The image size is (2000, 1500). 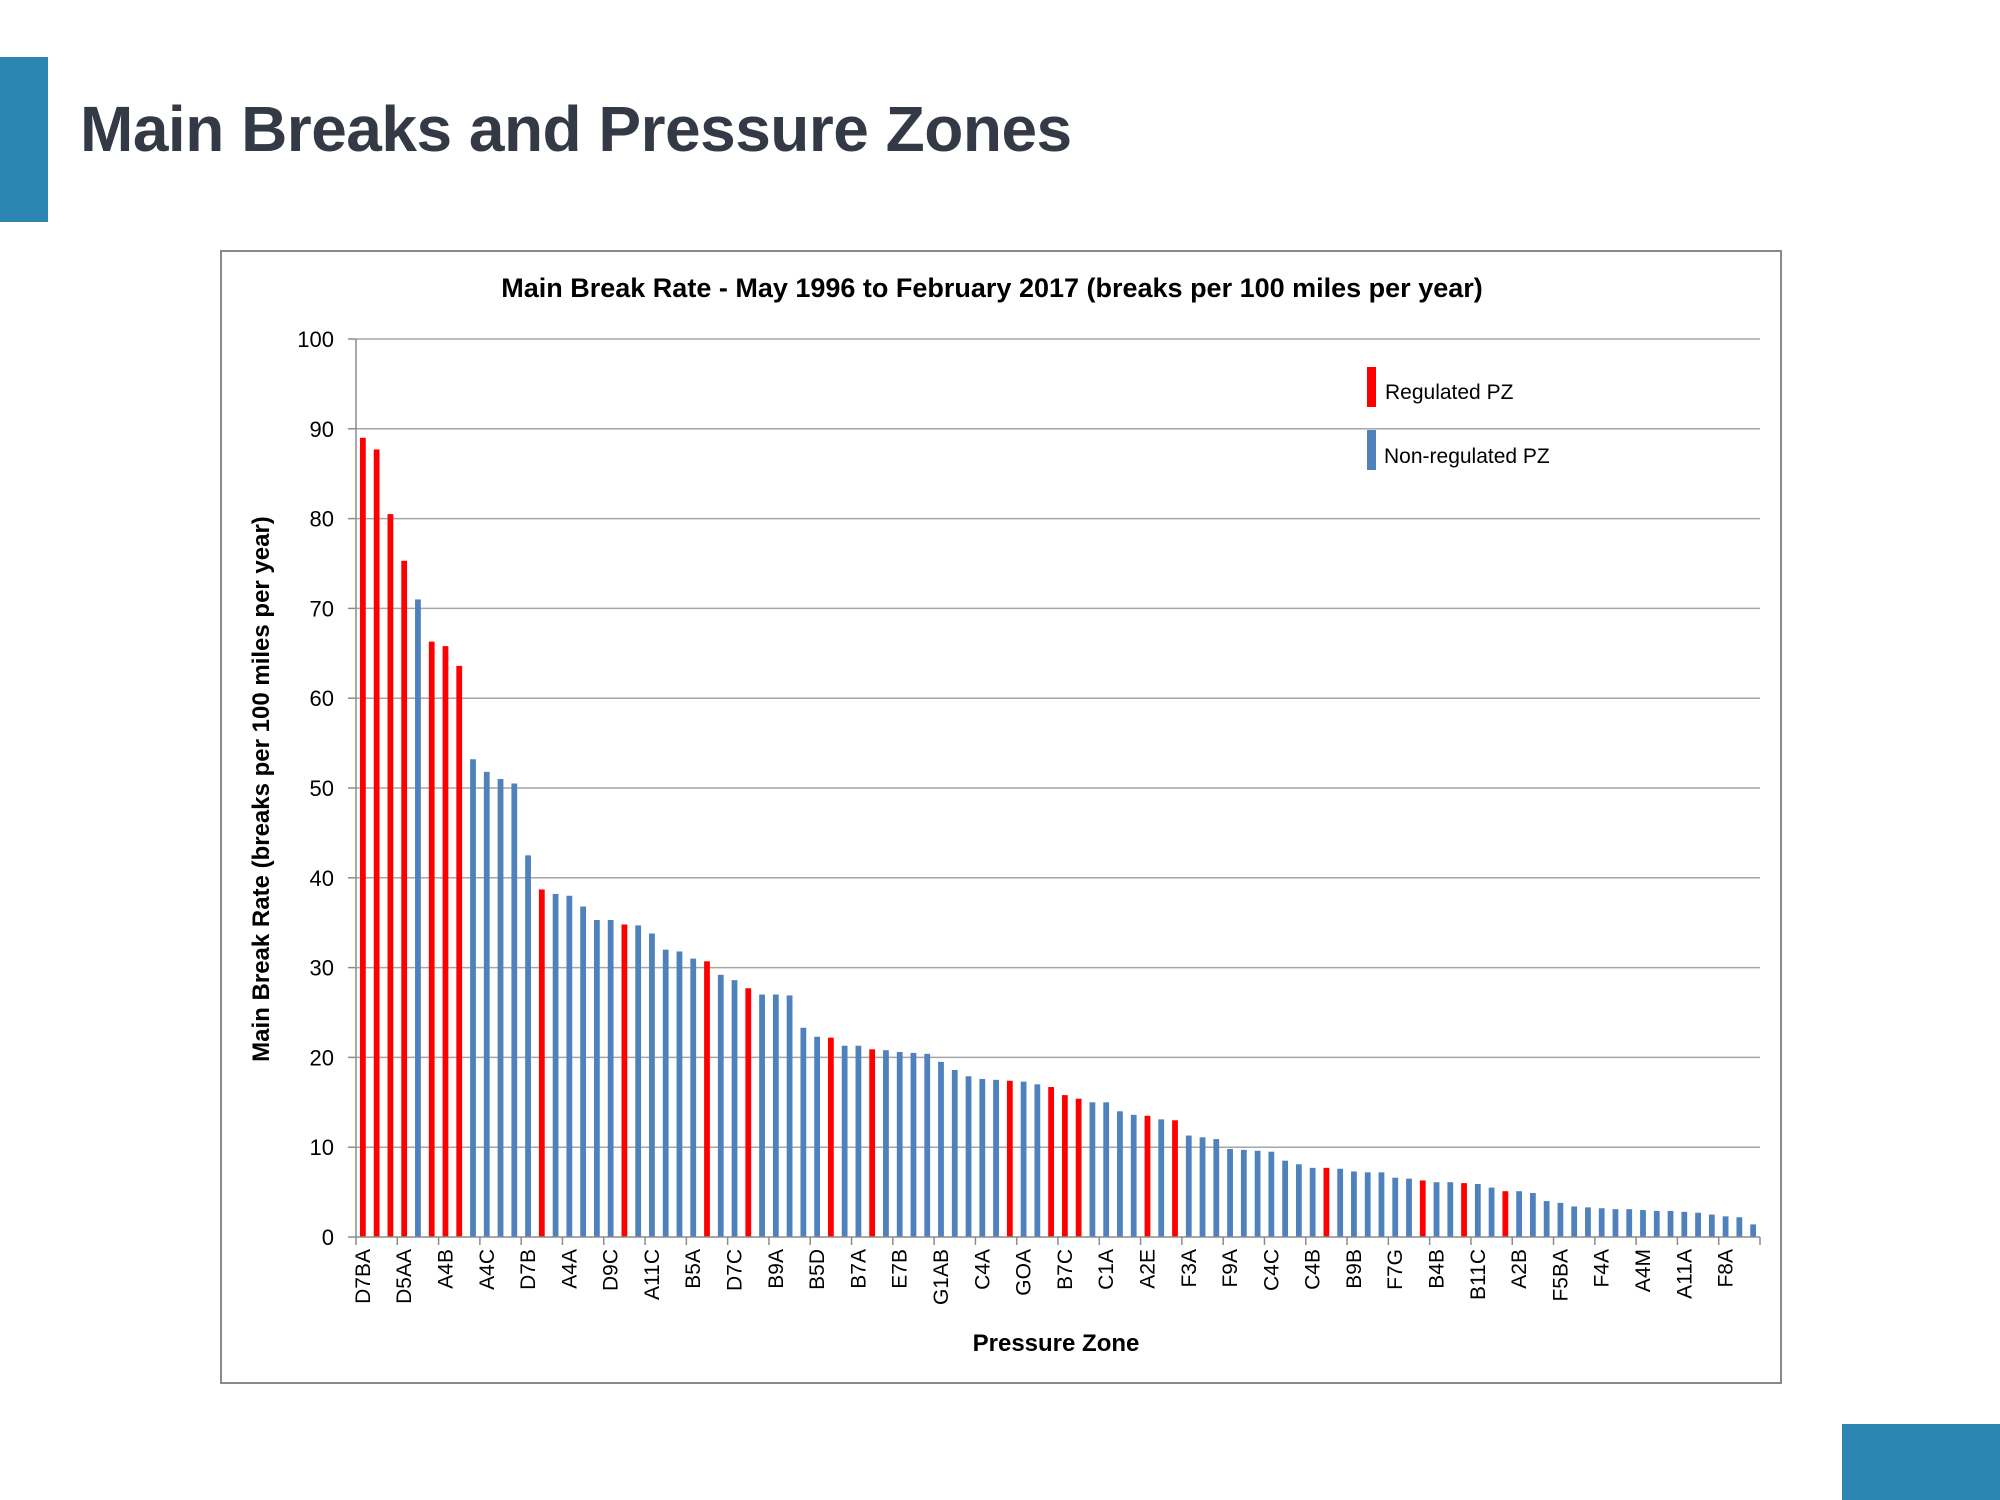 I want to click on x-tick-label: B11C, so click(x=1478, y=1274).